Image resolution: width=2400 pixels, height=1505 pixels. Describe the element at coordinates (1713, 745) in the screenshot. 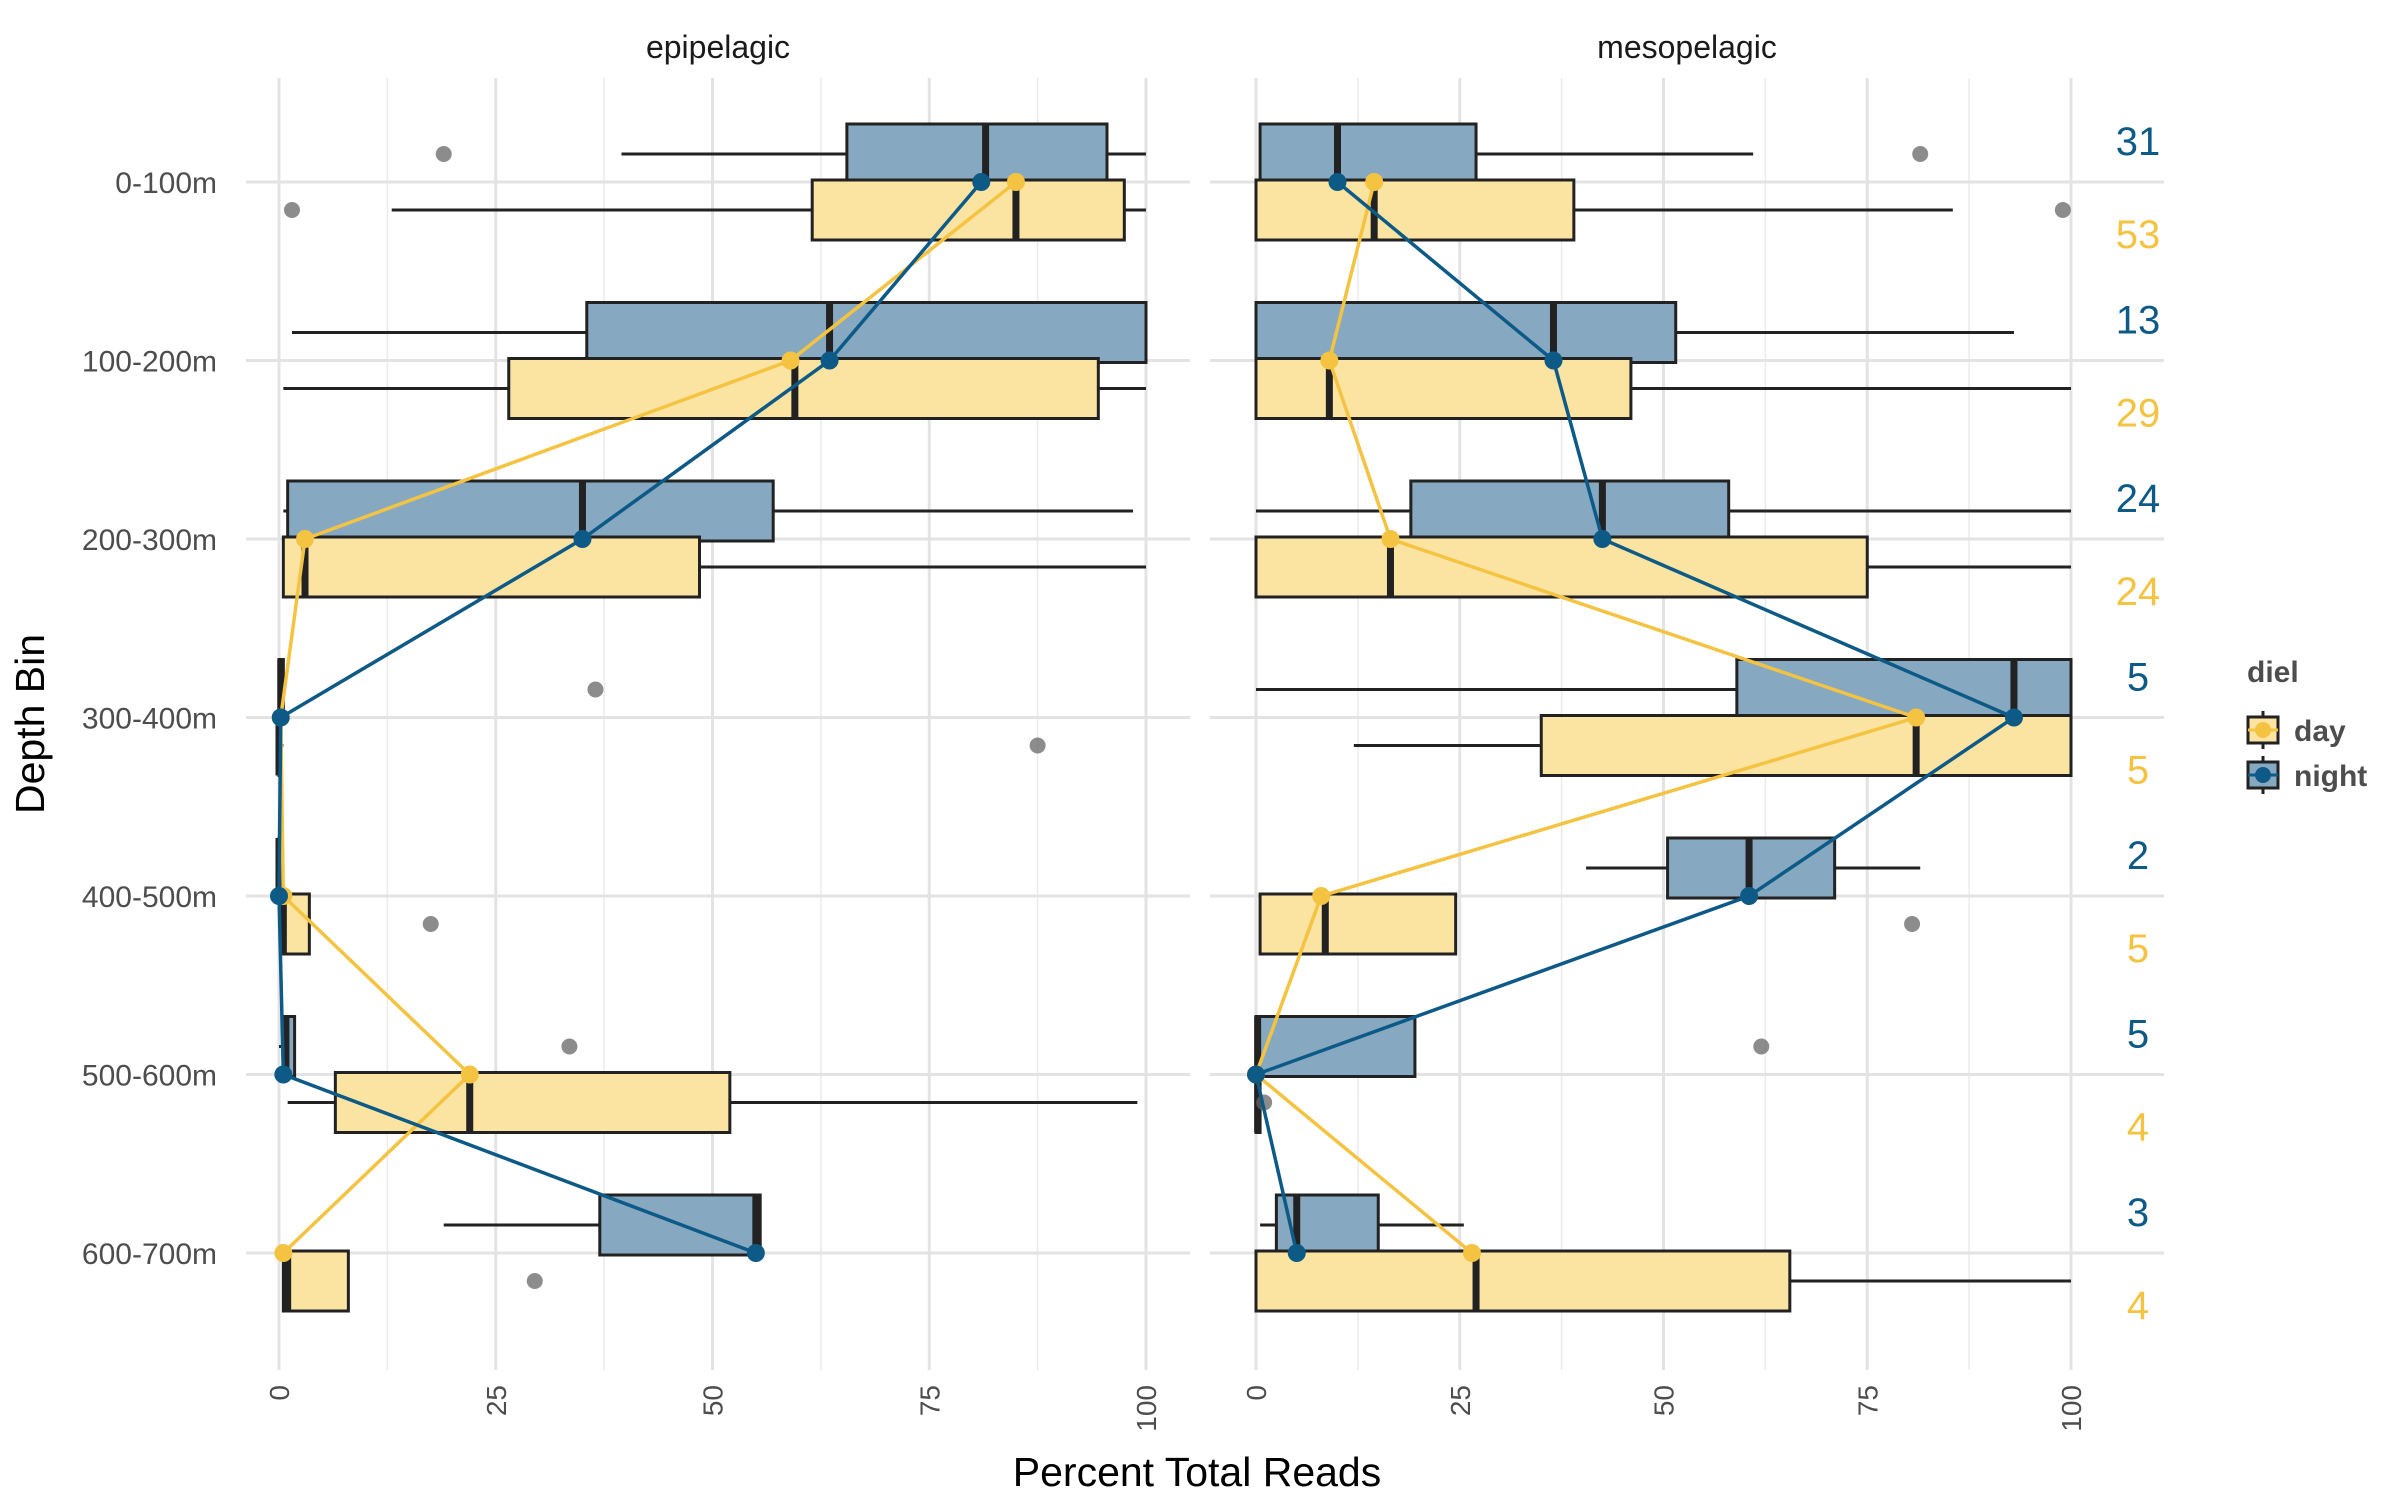

I see `box-day-300-400m` at that location.